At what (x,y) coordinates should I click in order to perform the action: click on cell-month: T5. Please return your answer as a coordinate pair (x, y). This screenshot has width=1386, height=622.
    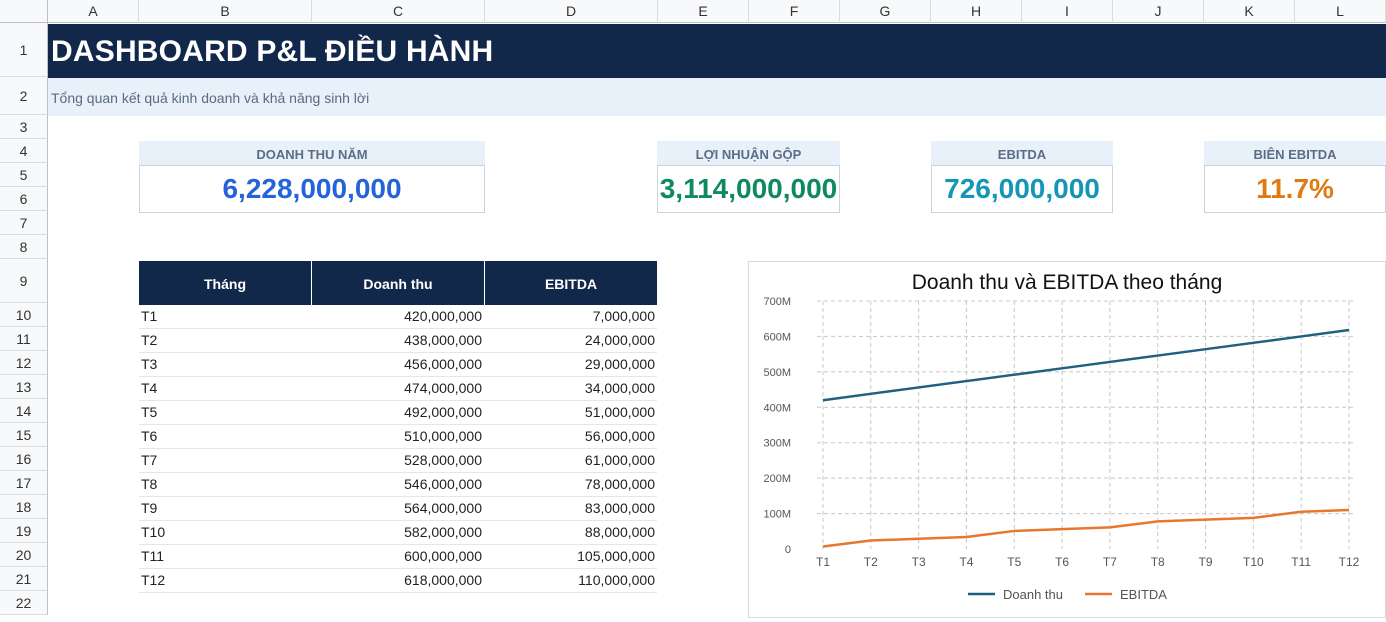
    Looking at the image, I should click on (225, 412).